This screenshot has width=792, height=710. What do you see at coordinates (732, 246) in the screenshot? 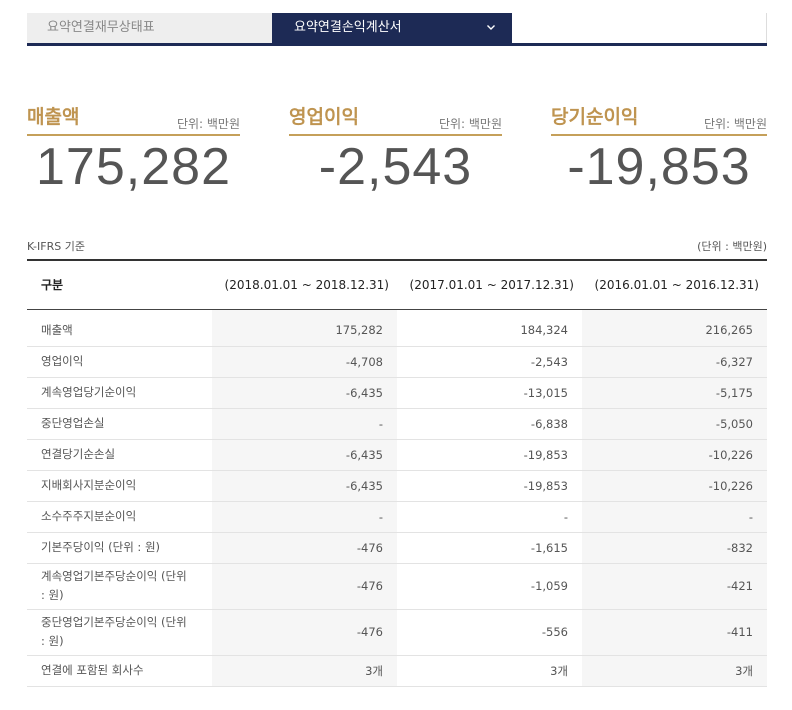
I see `unit-note: (단위 : 백만원)` at bounding box center [732, 246].